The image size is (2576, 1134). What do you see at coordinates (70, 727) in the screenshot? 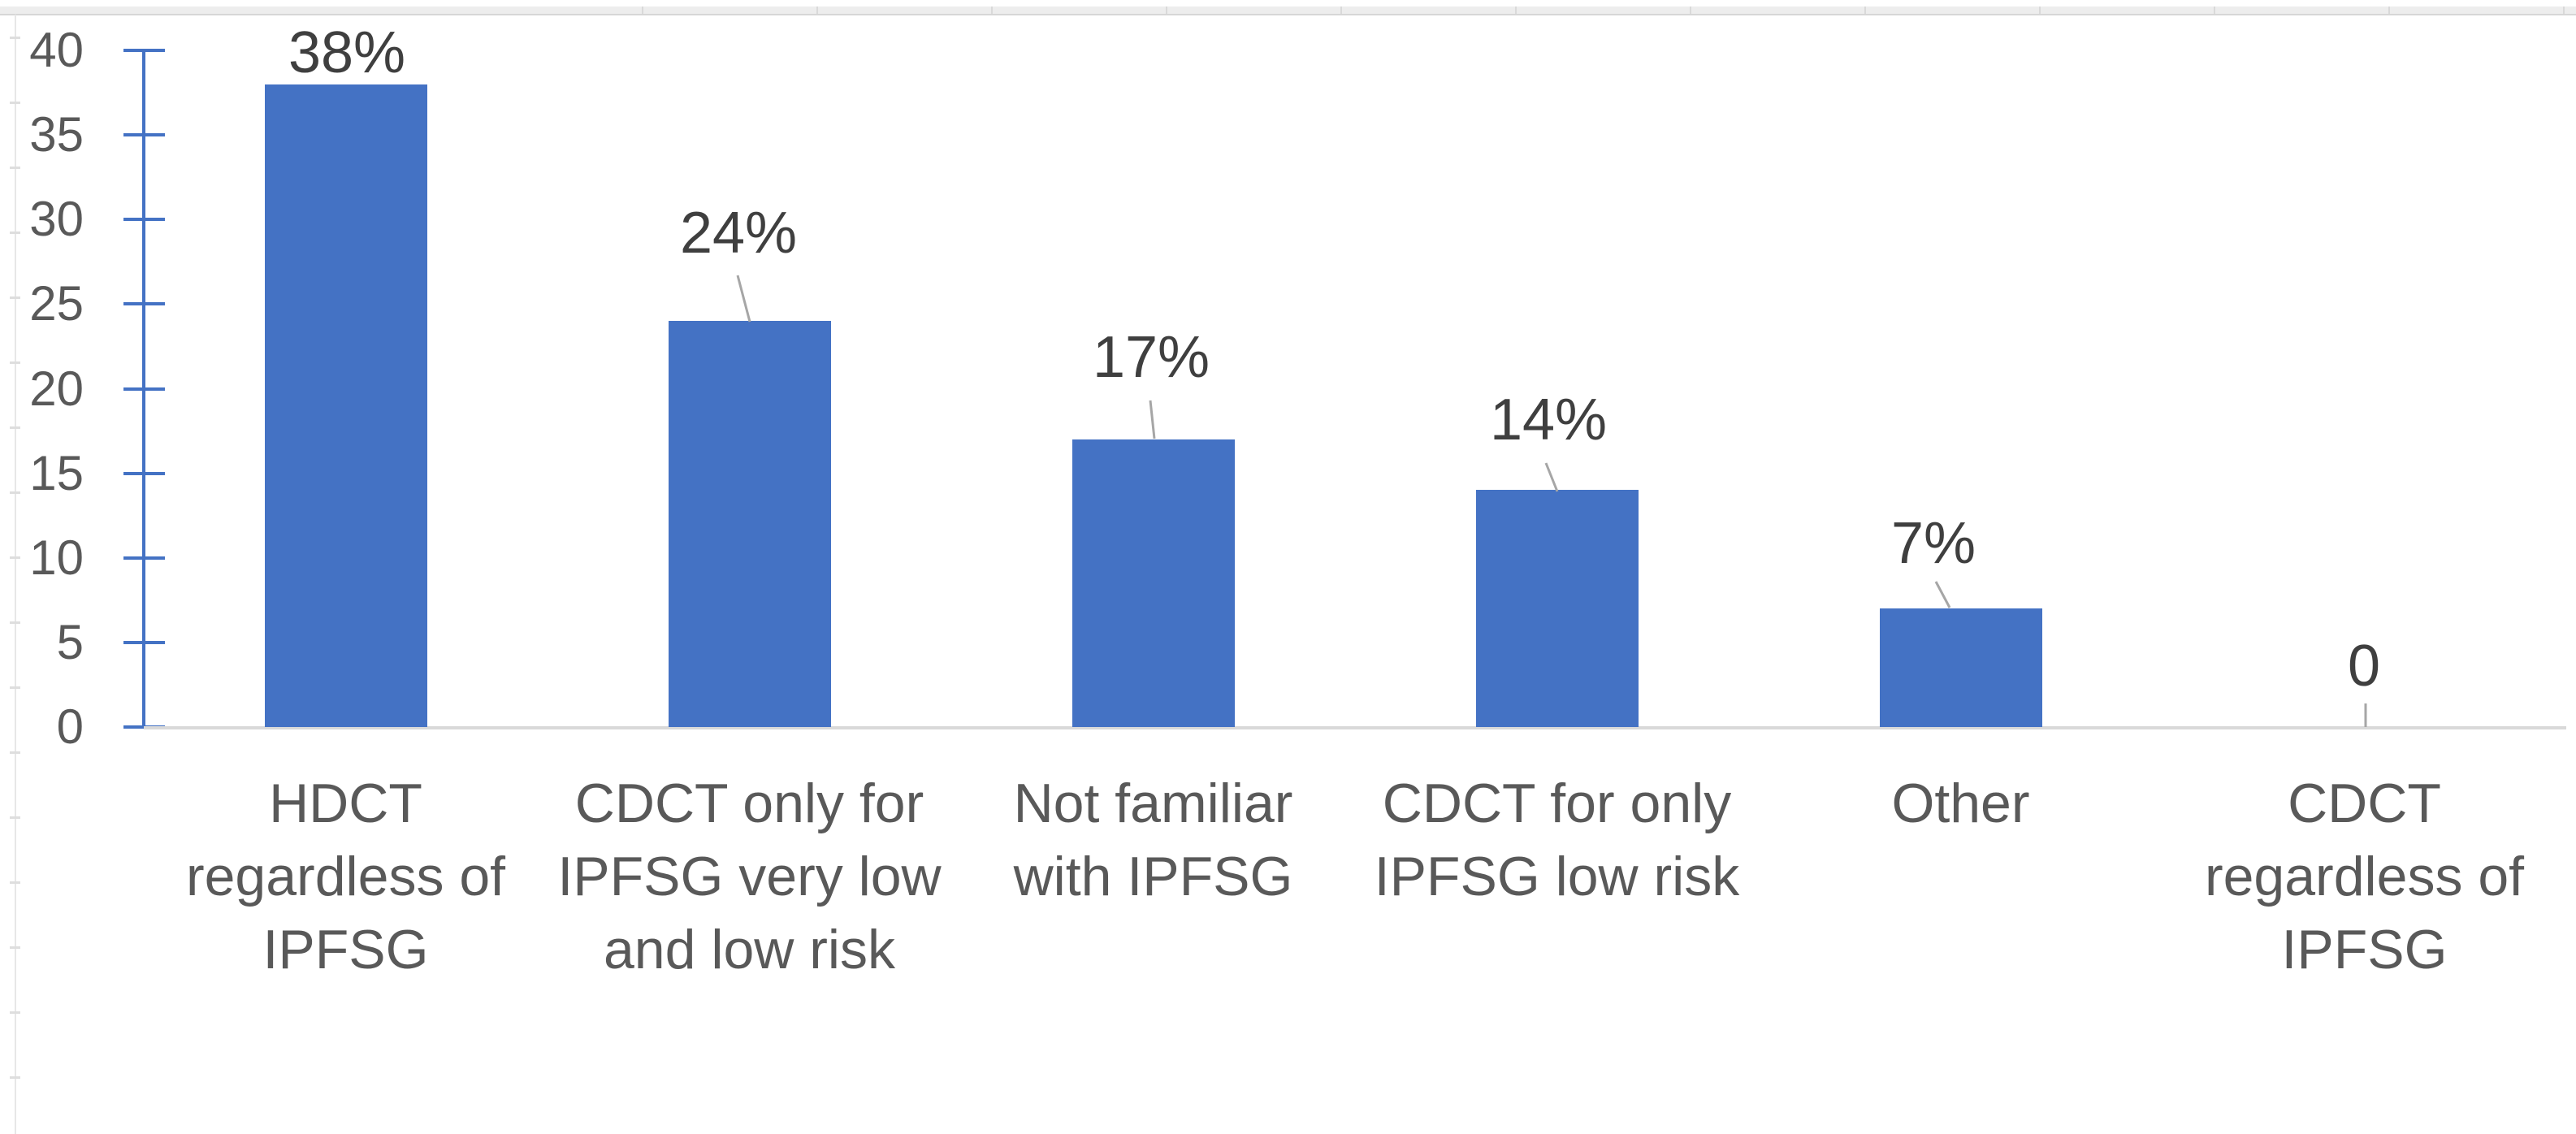
I see `y-tick-label: 0` at bounding box center [70, 727].